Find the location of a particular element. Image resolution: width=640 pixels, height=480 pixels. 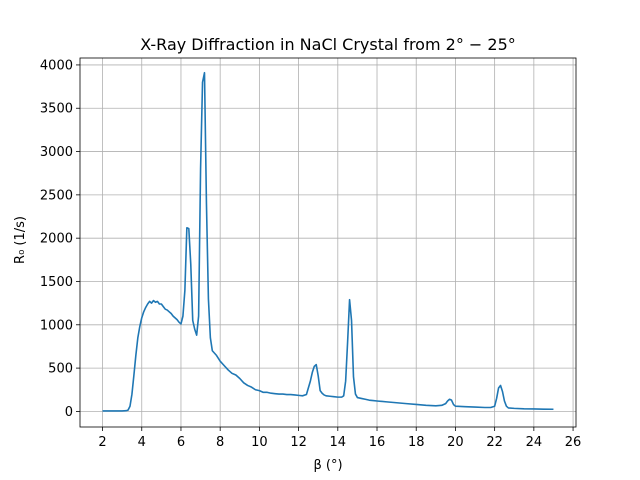

x-tick-label: 24 is located at coordinates (534, 442).